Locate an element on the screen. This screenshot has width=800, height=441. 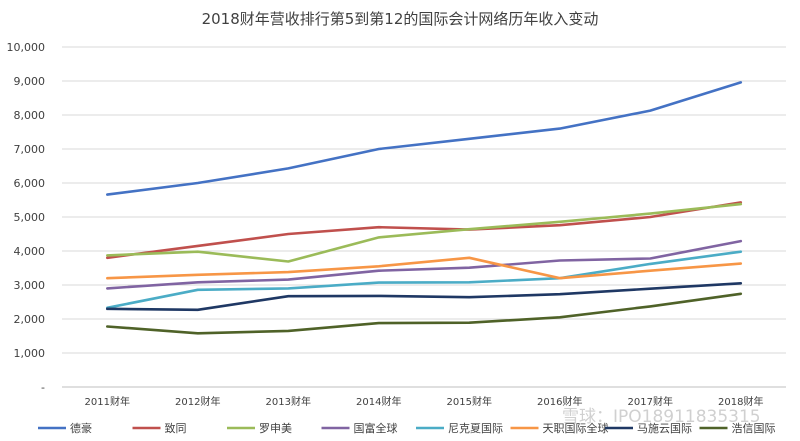
x-tick-label: 2012财年 is located at coordinates (197, 401).